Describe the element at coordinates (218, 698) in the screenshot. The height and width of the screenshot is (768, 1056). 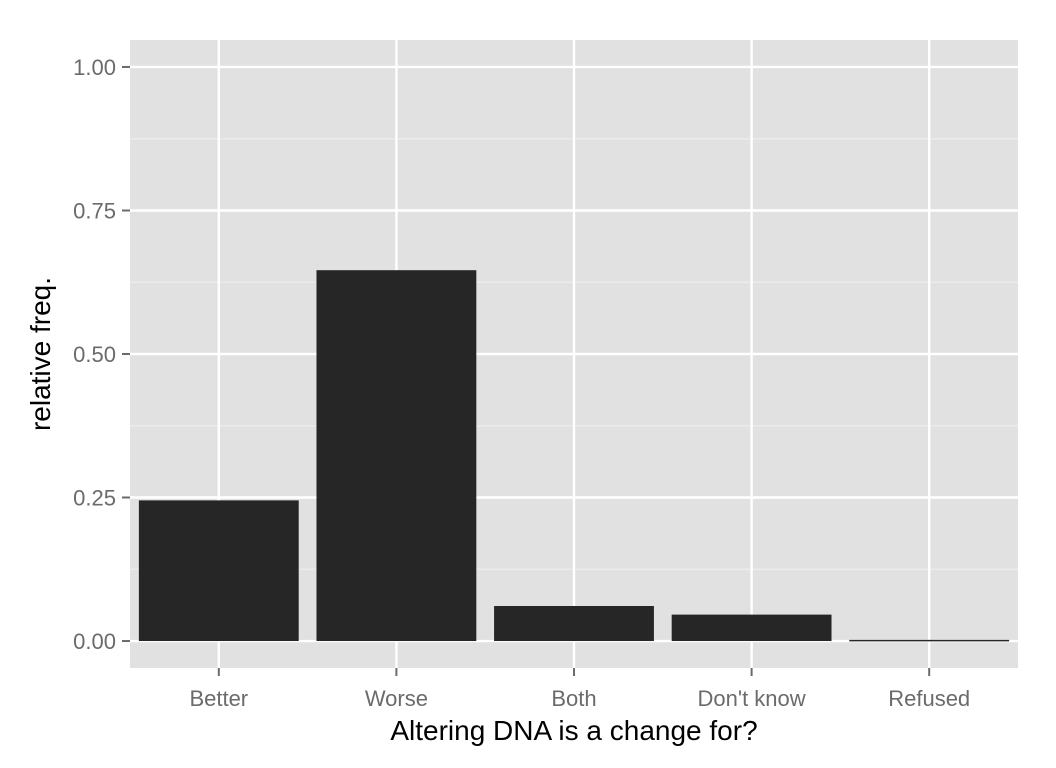
I see `x-tick-label: Better` at that location.